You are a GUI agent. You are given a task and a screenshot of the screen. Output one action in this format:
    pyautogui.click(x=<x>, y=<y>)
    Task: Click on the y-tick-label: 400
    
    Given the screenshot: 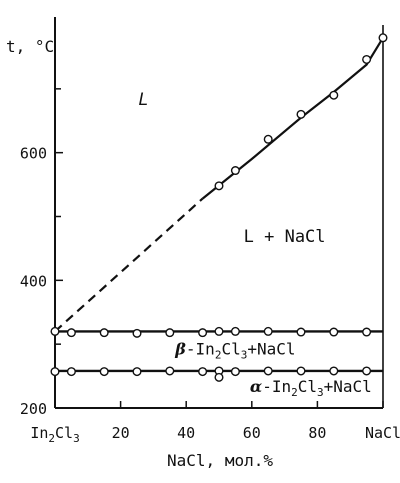 What is the action you would take?
    pyautogui.click(x=33, y=281)
    